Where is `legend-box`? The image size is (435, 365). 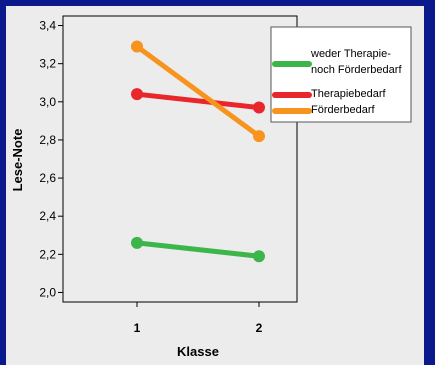
legend-box is located at coordinates (341, 74).